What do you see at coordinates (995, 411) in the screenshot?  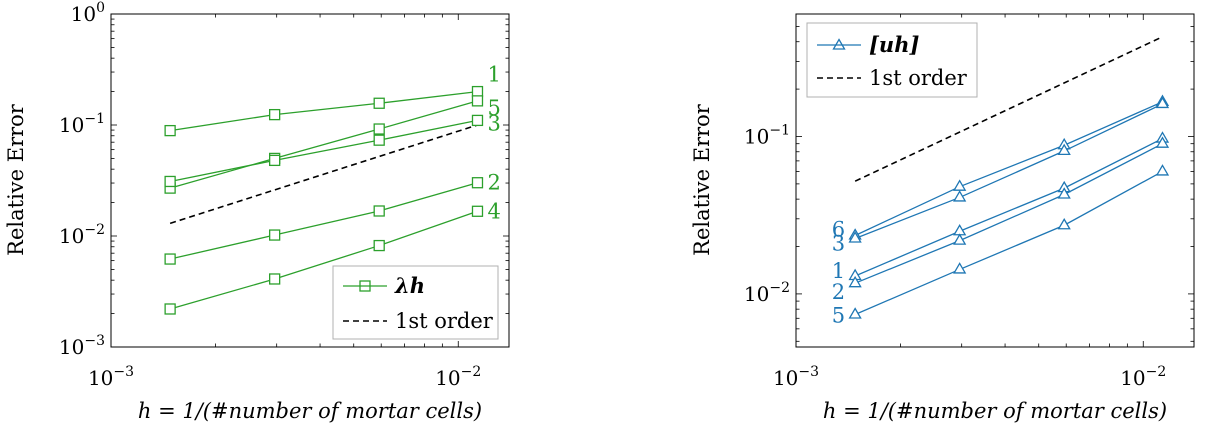 I see `right-x-axis-title: h = 1/(#number of mortar cells)` at bounding box center [995, 411].